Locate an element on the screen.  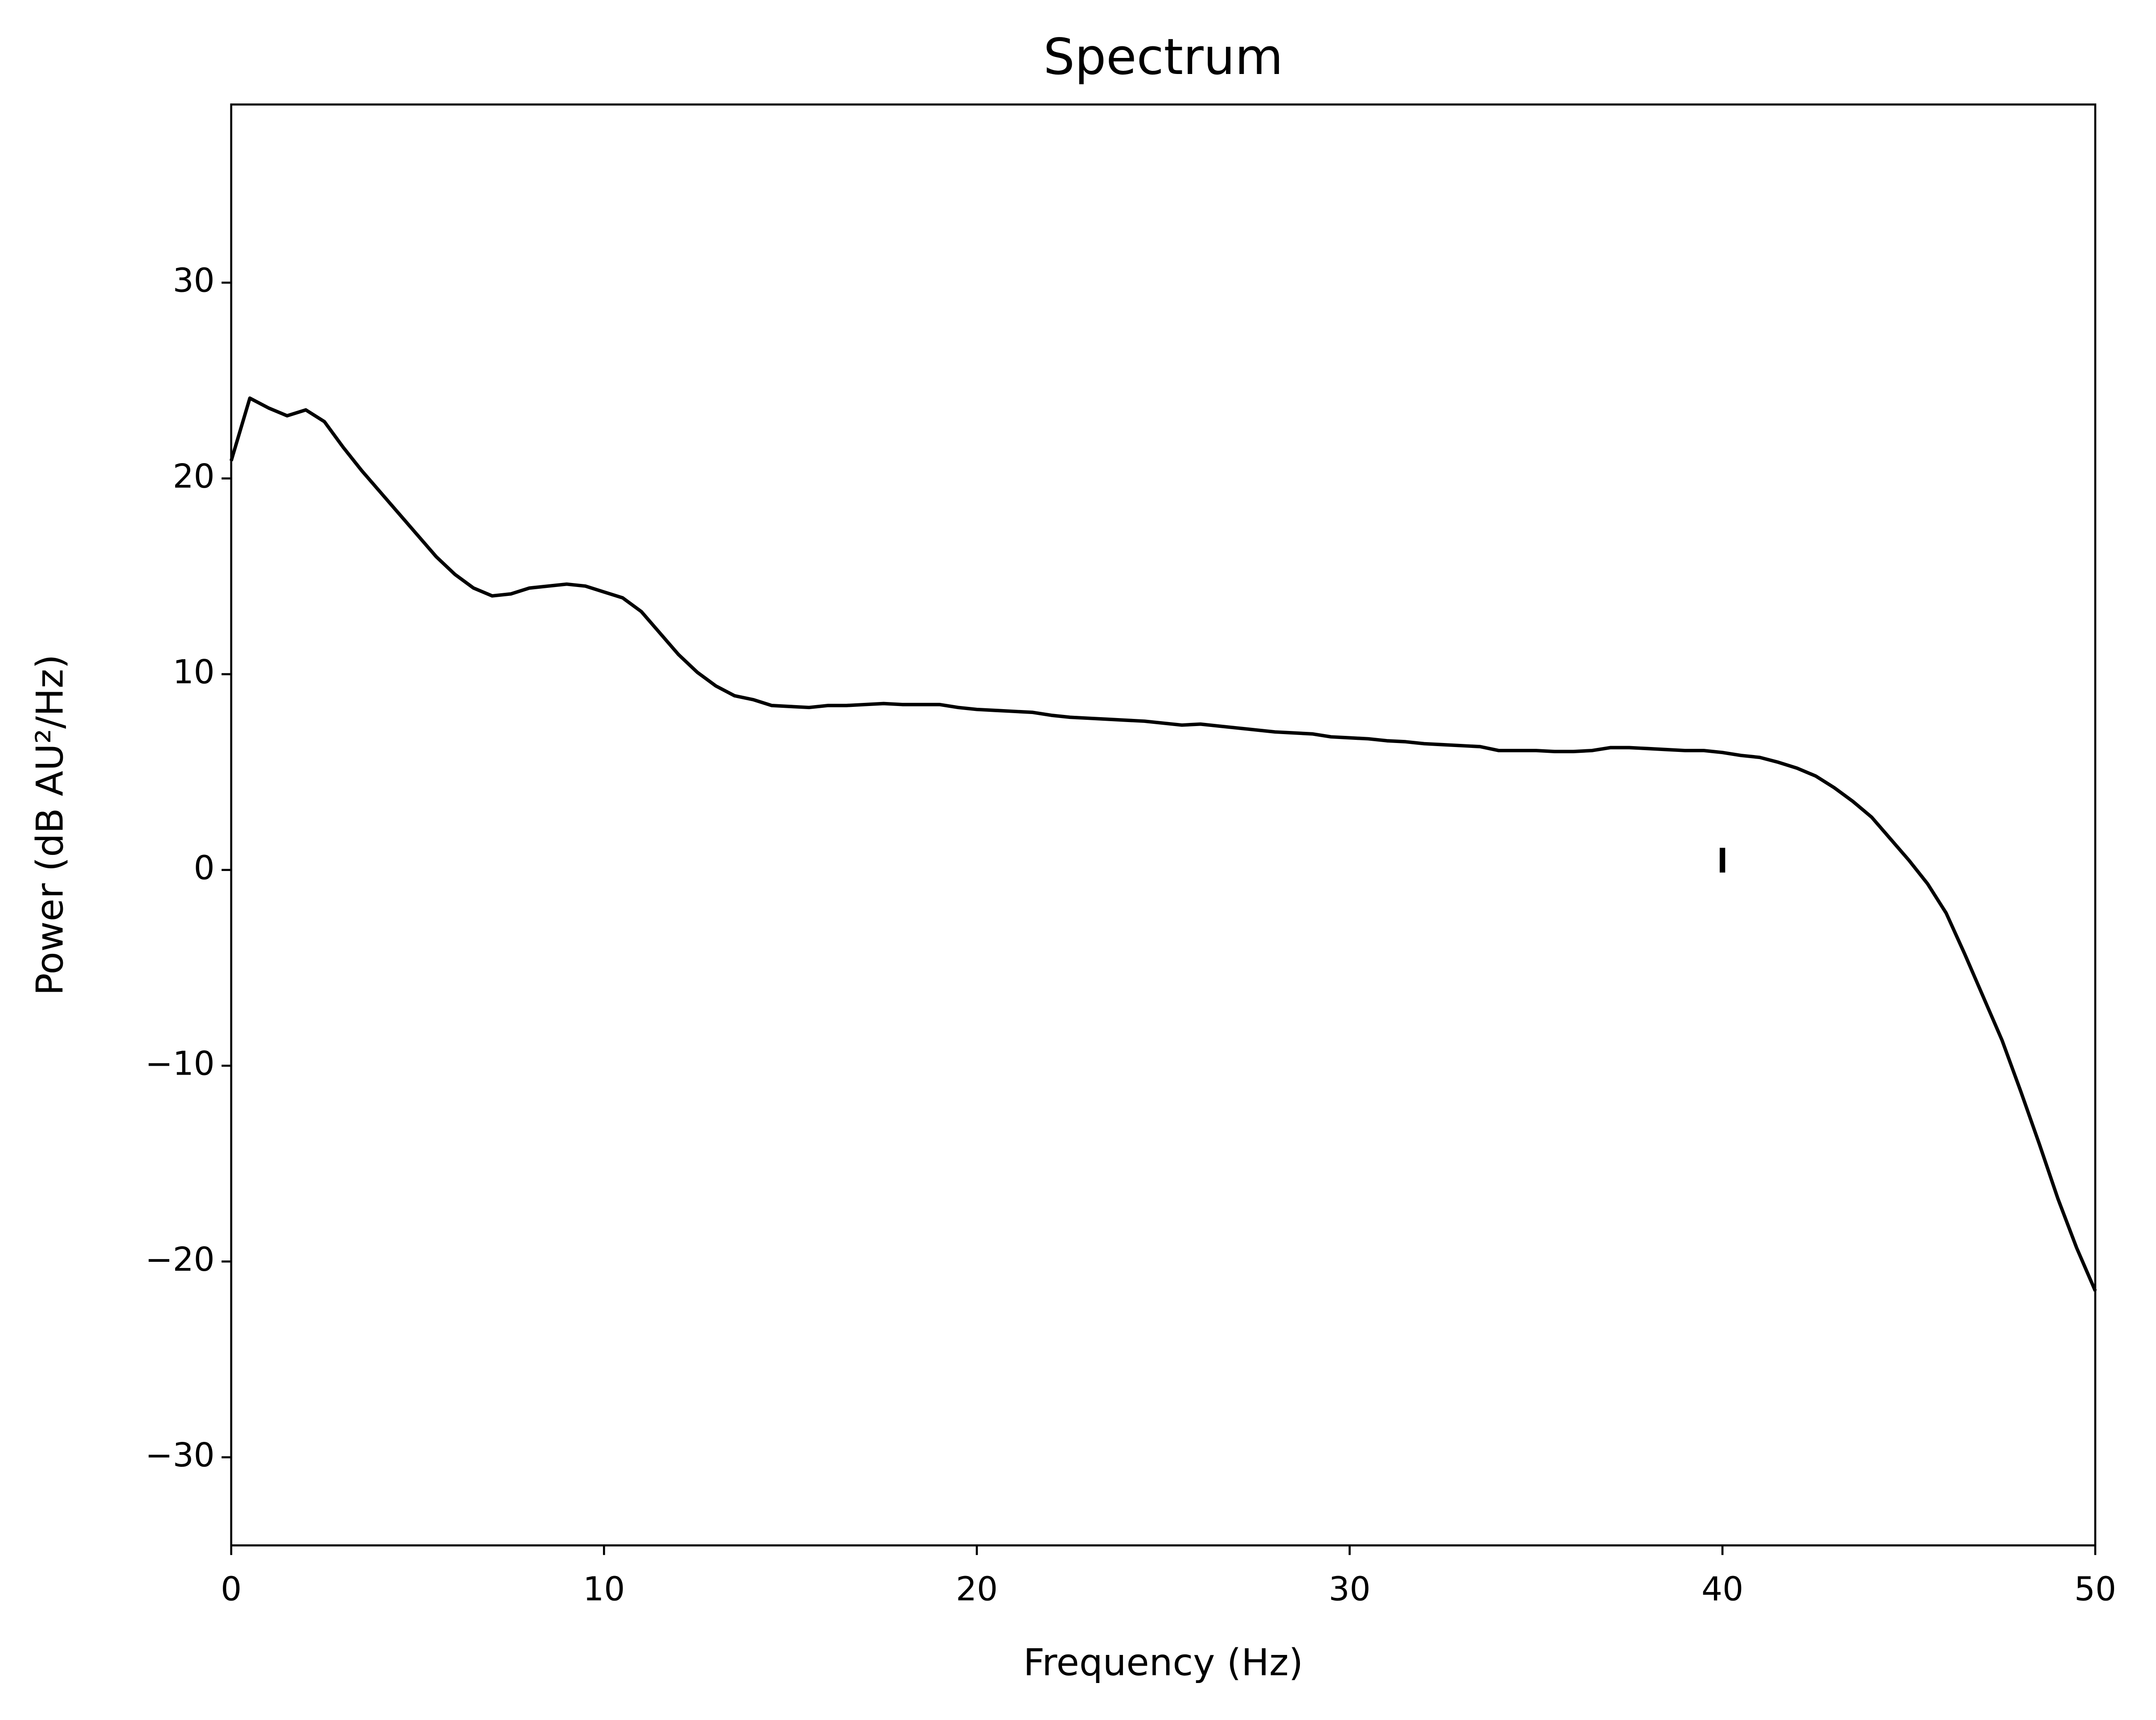
y-tick-label: 20 is located at coordinates (194, 477).